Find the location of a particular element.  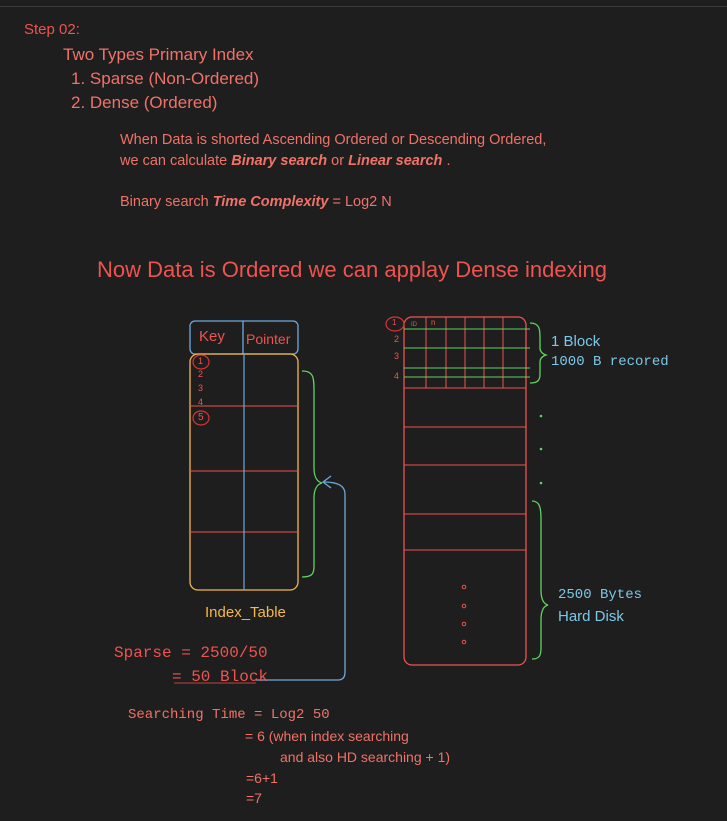

top-divider is located at coordinates (363, 6).